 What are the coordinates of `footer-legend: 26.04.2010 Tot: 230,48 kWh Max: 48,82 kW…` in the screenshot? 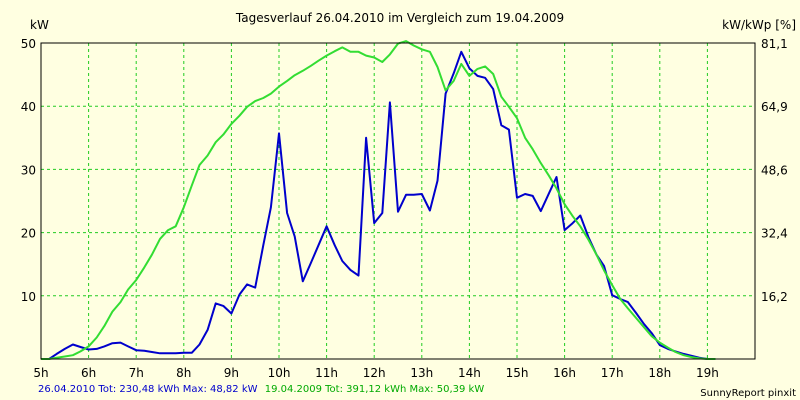 It's located at (261, 389).